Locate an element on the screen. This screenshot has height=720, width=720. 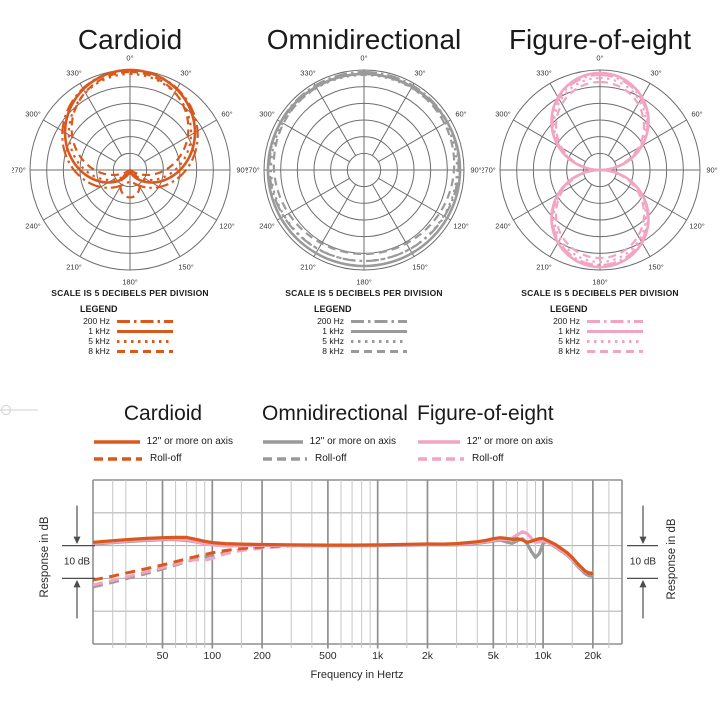
legend-row: 200 Hz is located at coordinates (600, 321).